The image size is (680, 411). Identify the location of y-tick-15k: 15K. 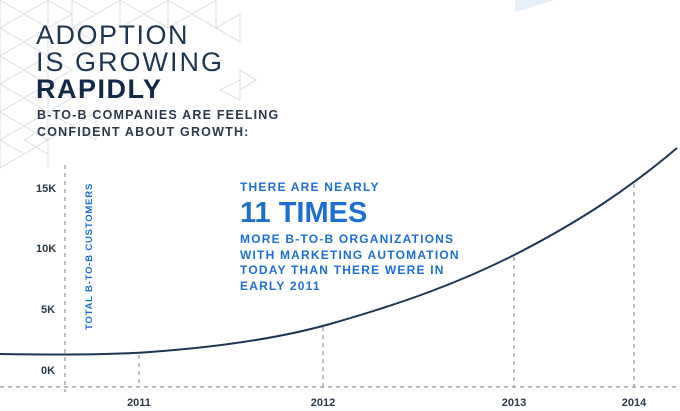
(46, 189).